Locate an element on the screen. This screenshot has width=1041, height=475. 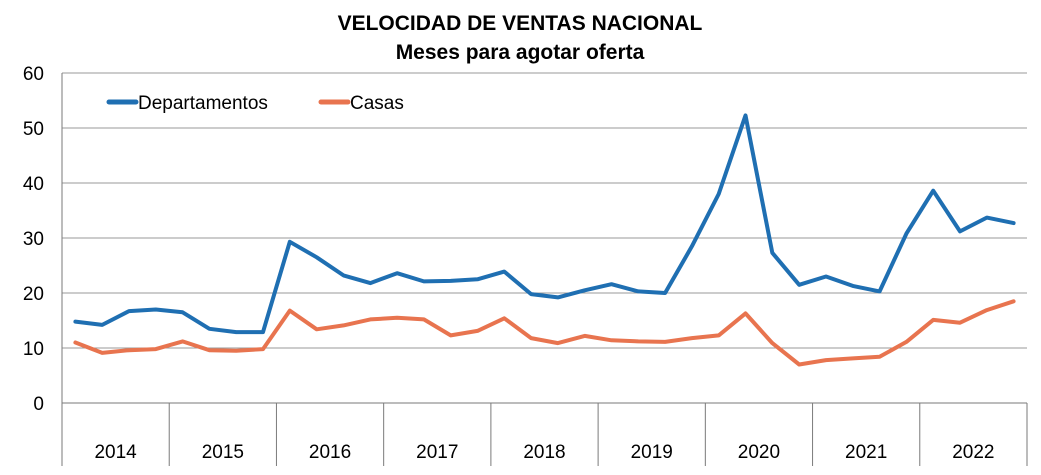
y-tick-label: 40 is located at coordinates (33, 184).